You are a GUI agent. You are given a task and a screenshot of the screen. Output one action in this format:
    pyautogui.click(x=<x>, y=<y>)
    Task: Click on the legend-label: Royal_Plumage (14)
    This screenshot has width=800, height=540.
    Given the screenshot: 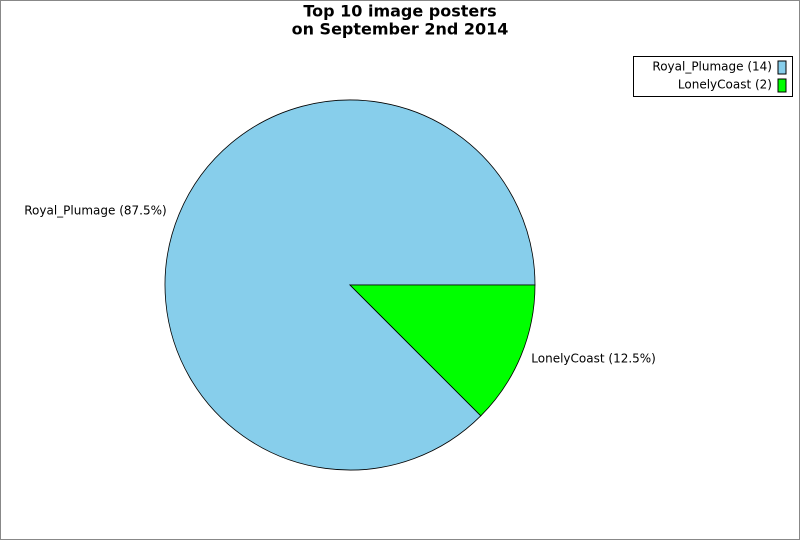 What is the action you would take?
    pyautogui.click(x=712, y=67)
    